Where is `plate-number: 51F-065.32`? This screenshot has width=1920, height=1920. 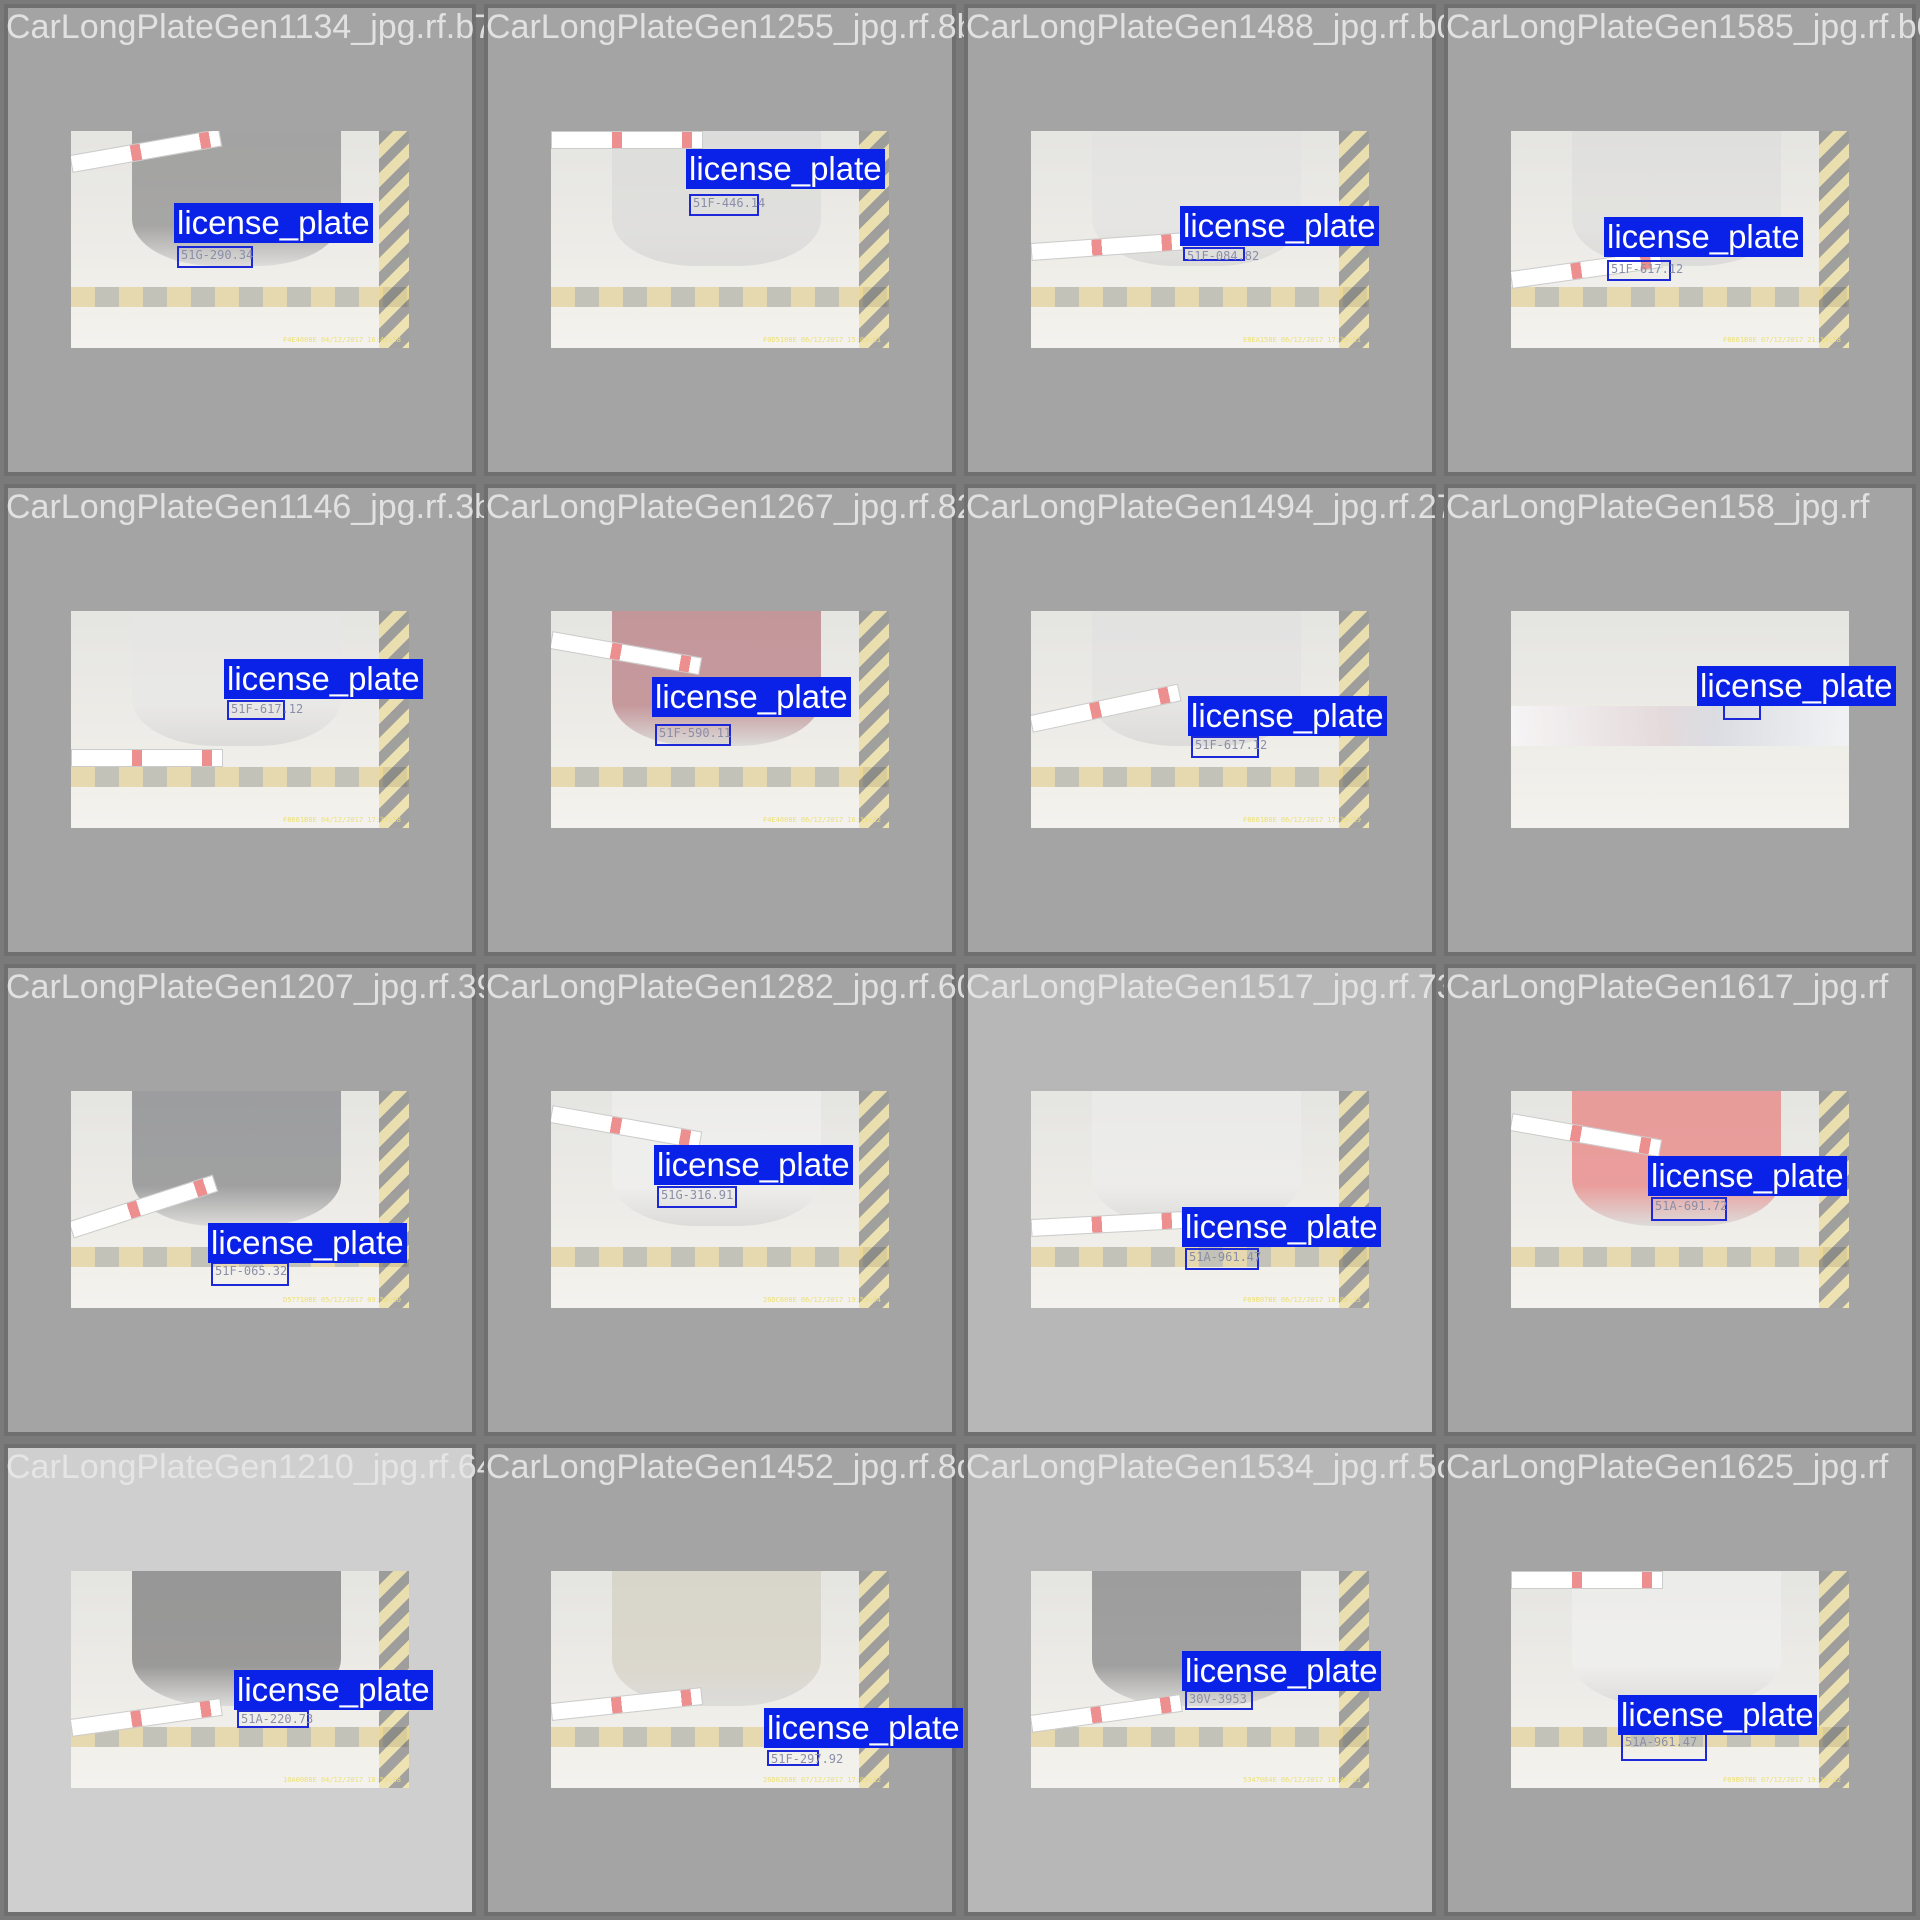 plate-number: 51F-065.32 is located at coordinates (251, 1271).